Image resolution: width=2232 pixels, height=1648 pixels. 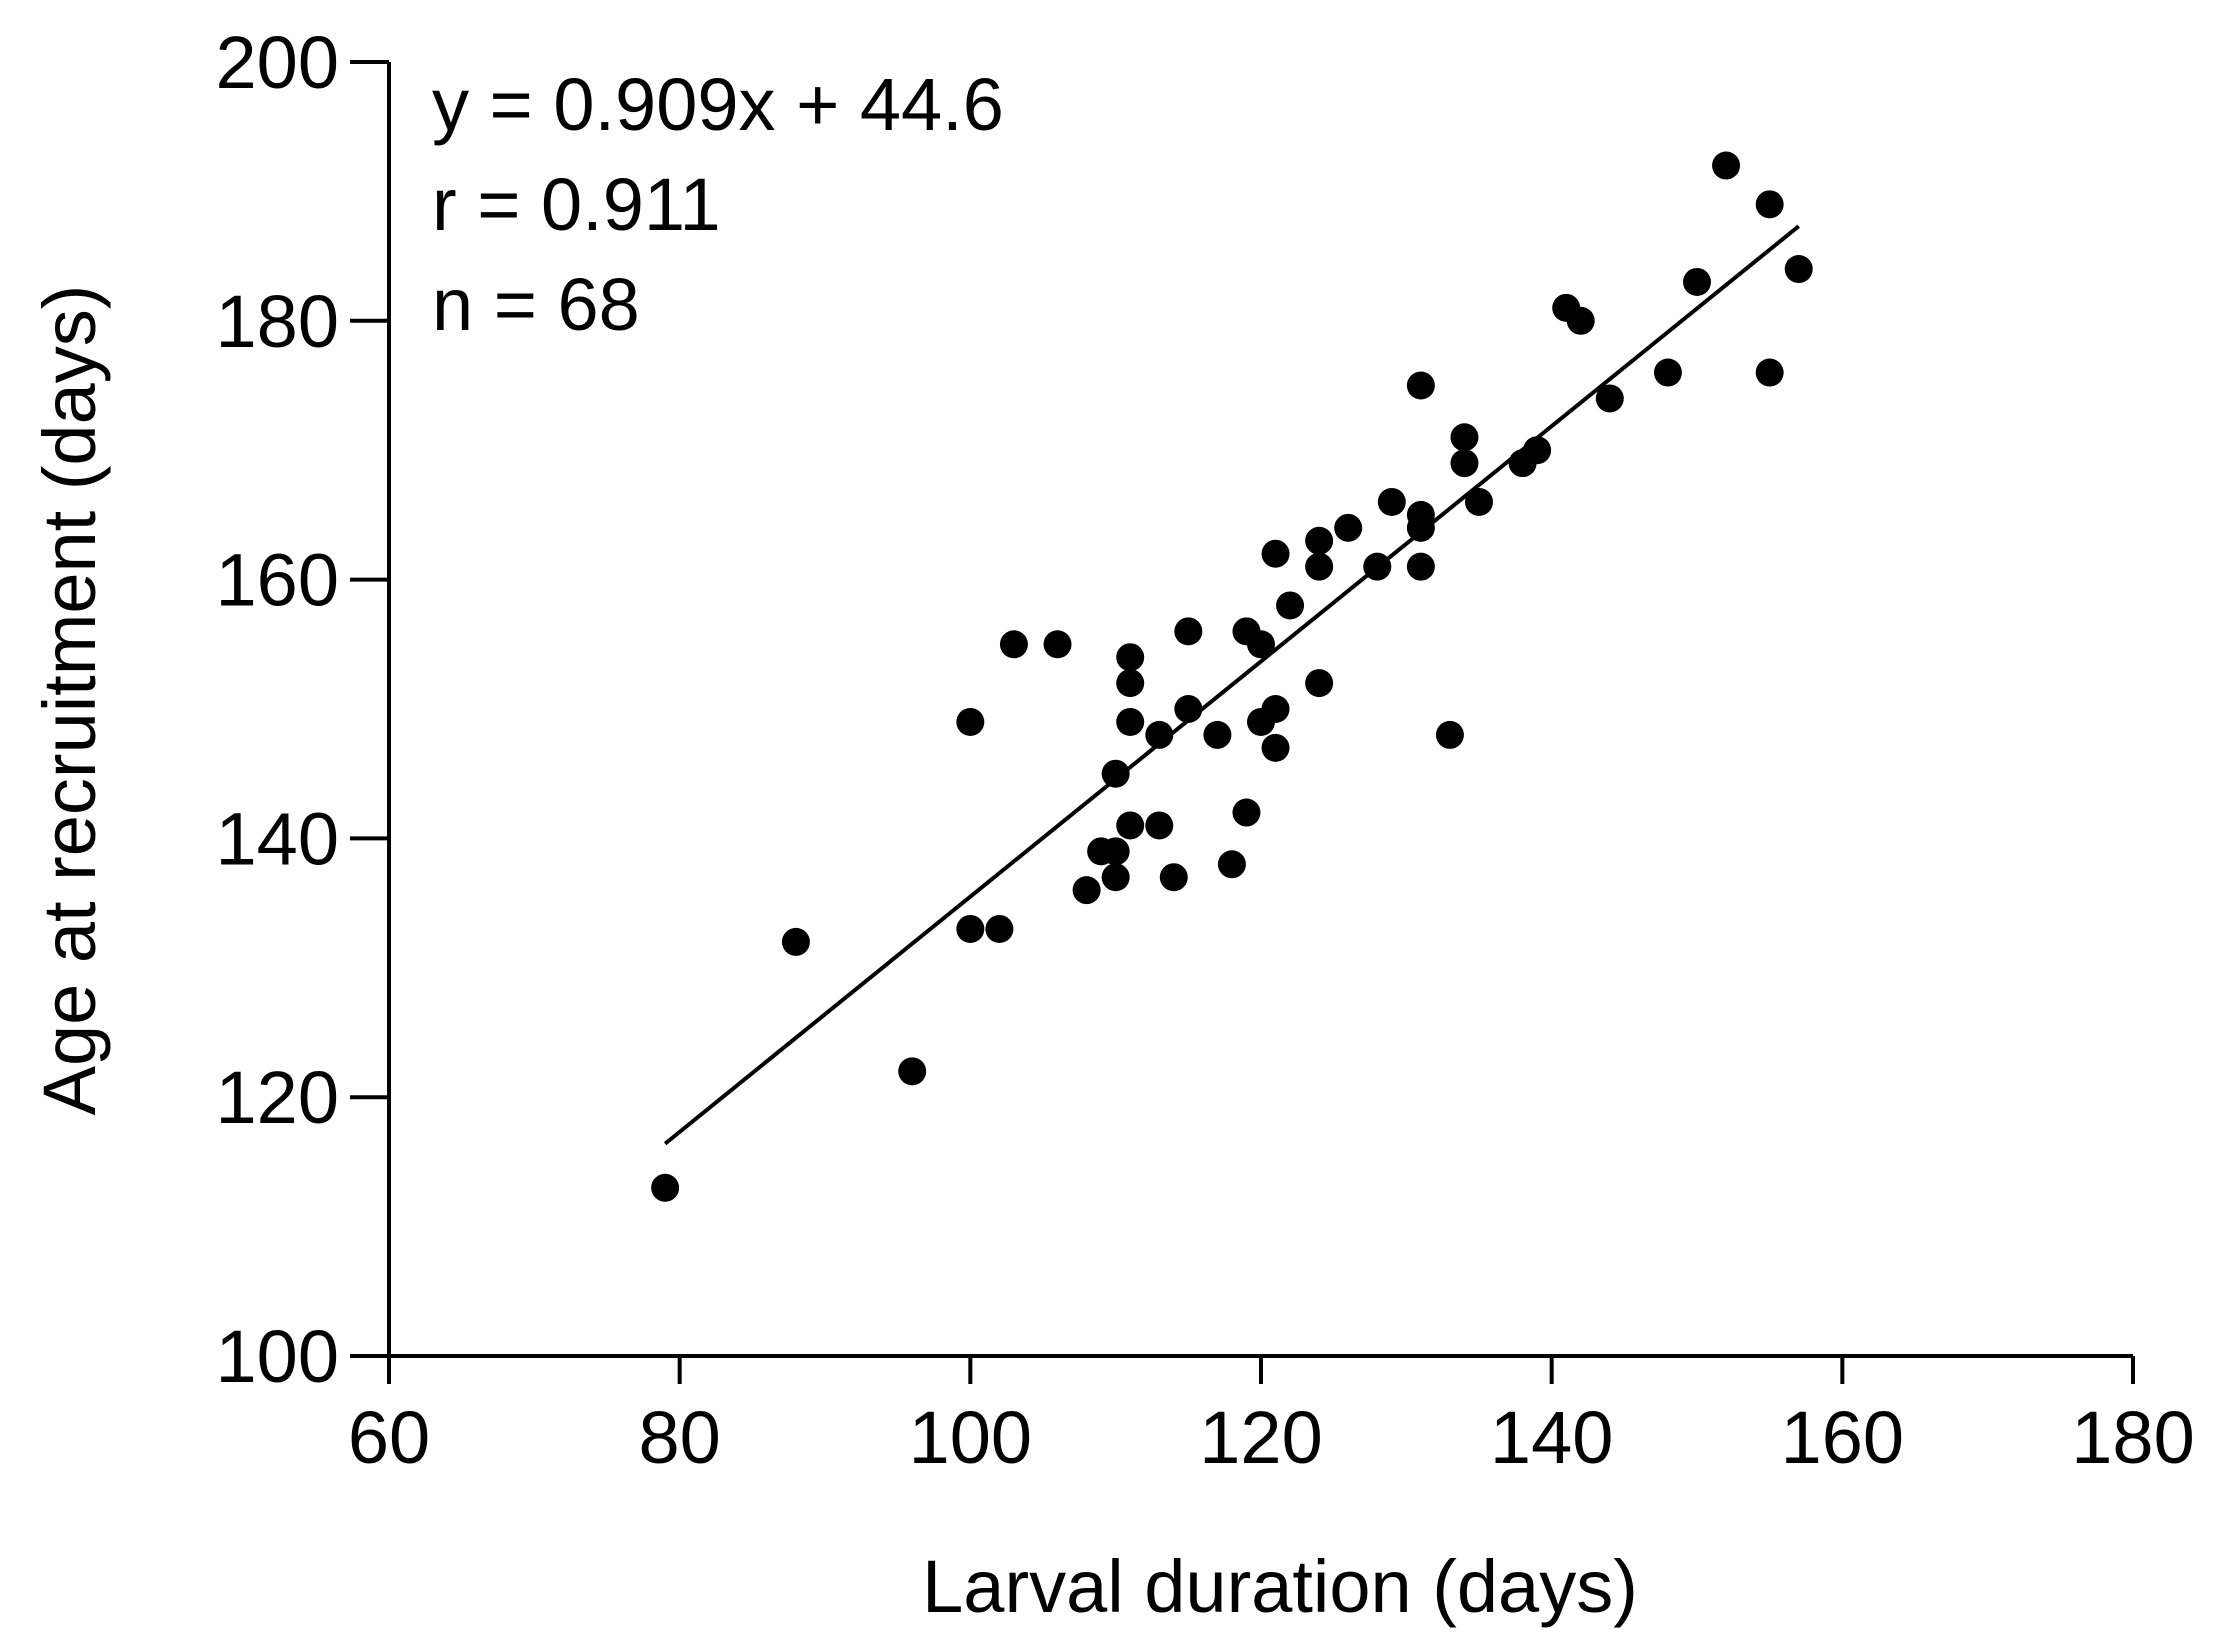 What do you see at coordinates (277, 321) in the screenshot?
I see `y-tick-label: 180` at bounding box center [277, 321].